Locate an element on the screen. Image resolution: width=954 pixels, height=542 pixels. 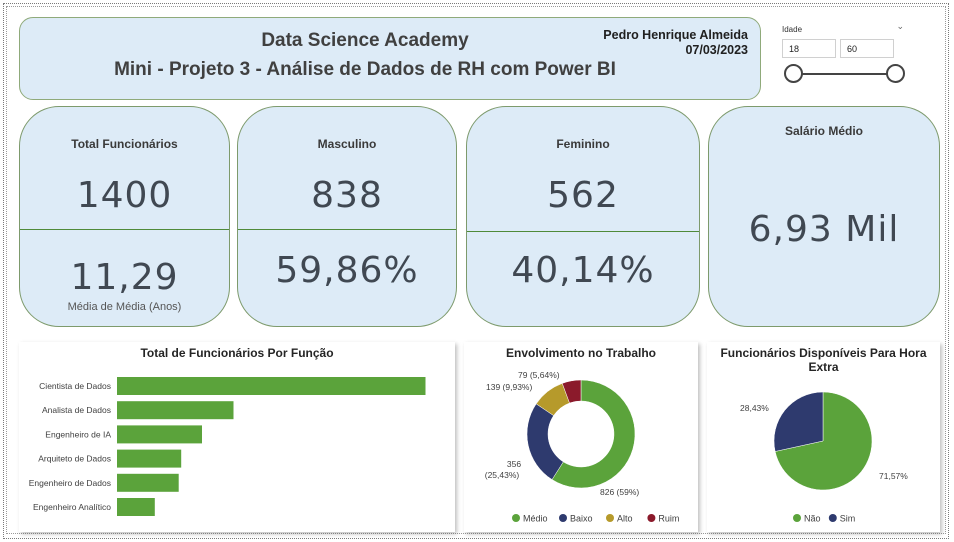
chevron-down-icon: ⌄ is located at coordinates (900, 27).